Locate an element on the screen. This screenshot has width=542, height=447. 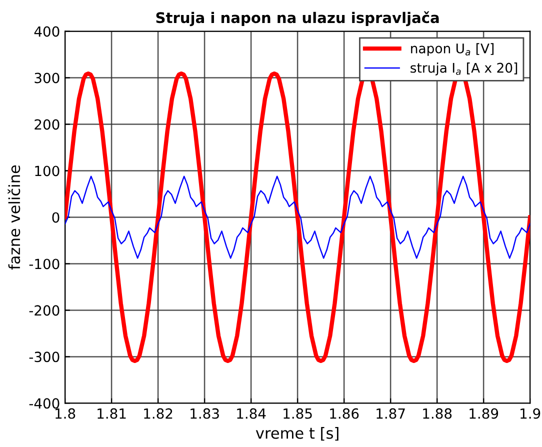
x-tick-label: 1.87 is located at coordinates (390, 413).